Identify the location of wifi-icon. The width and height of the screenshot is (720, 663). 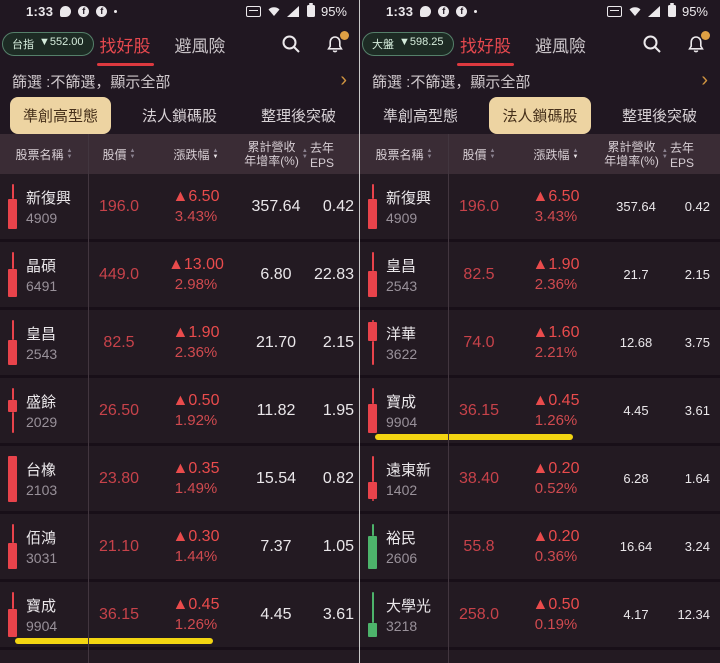
(635, 11).